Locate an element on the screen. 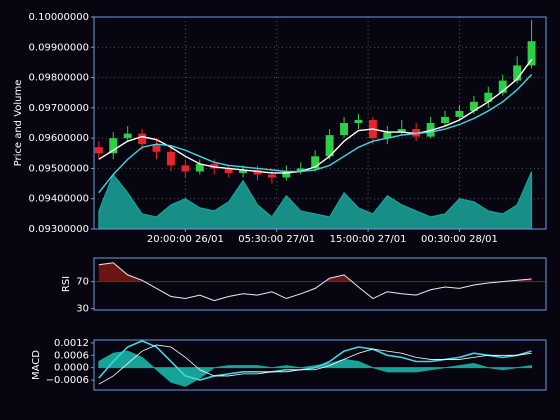 Image resolution: width=560 pixels, height=420 pixels. y-tick-label: 0.0012 is located at coordinates (71, 343).